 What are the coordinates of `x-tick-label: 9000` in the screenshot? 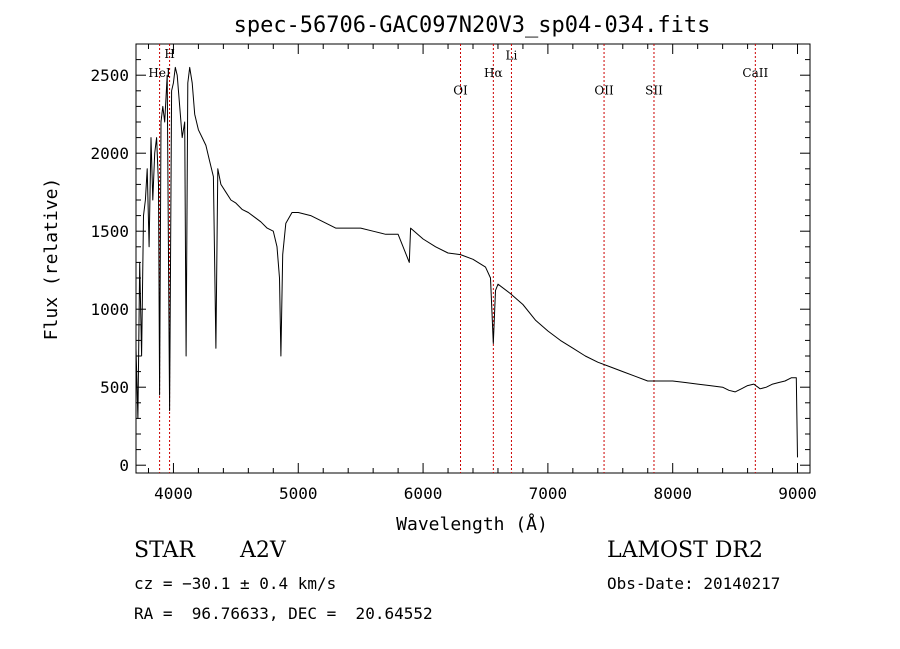 It's located at (797, 493).